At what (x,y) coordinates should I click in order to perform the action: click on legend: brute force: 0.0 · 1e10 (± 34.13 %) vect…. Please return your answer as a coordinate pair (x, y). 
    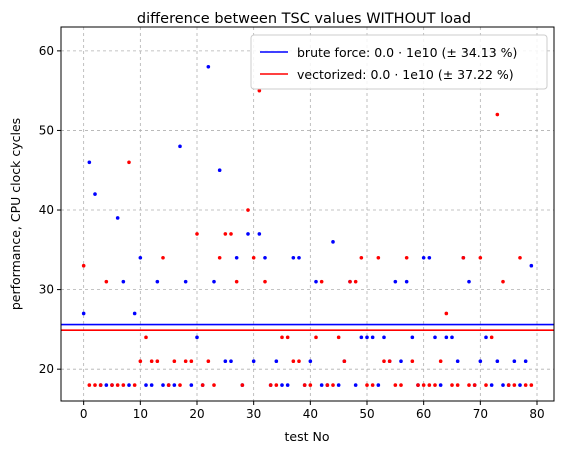
    Looking at the image, I should click on (399, 62).